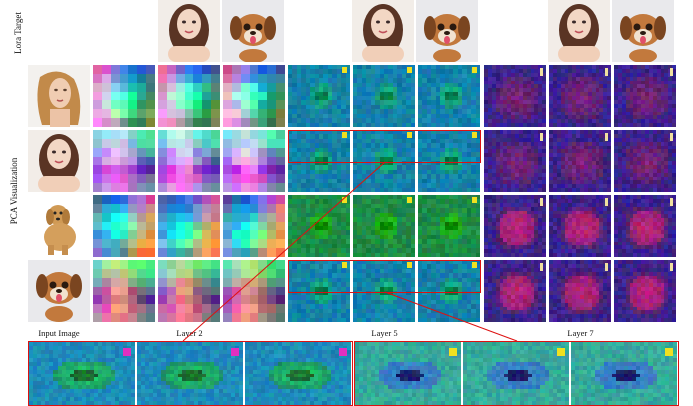  I want to click on pca-visualization-label: PCA Visualization, so click(14, 191).